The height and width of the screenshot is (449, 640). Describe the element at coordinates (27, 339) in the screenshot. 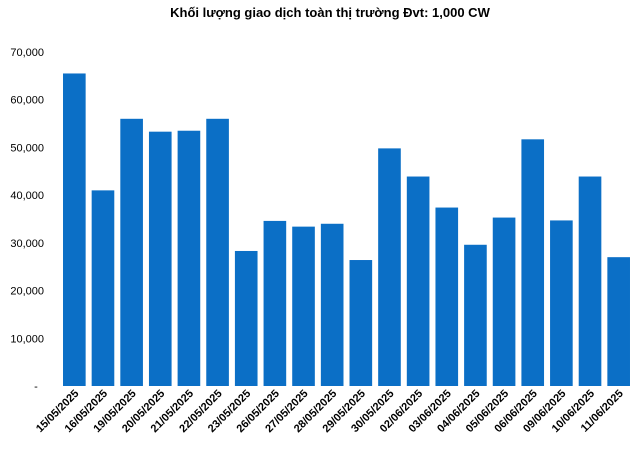

I see `y-tick-label: 10,000` at that location.